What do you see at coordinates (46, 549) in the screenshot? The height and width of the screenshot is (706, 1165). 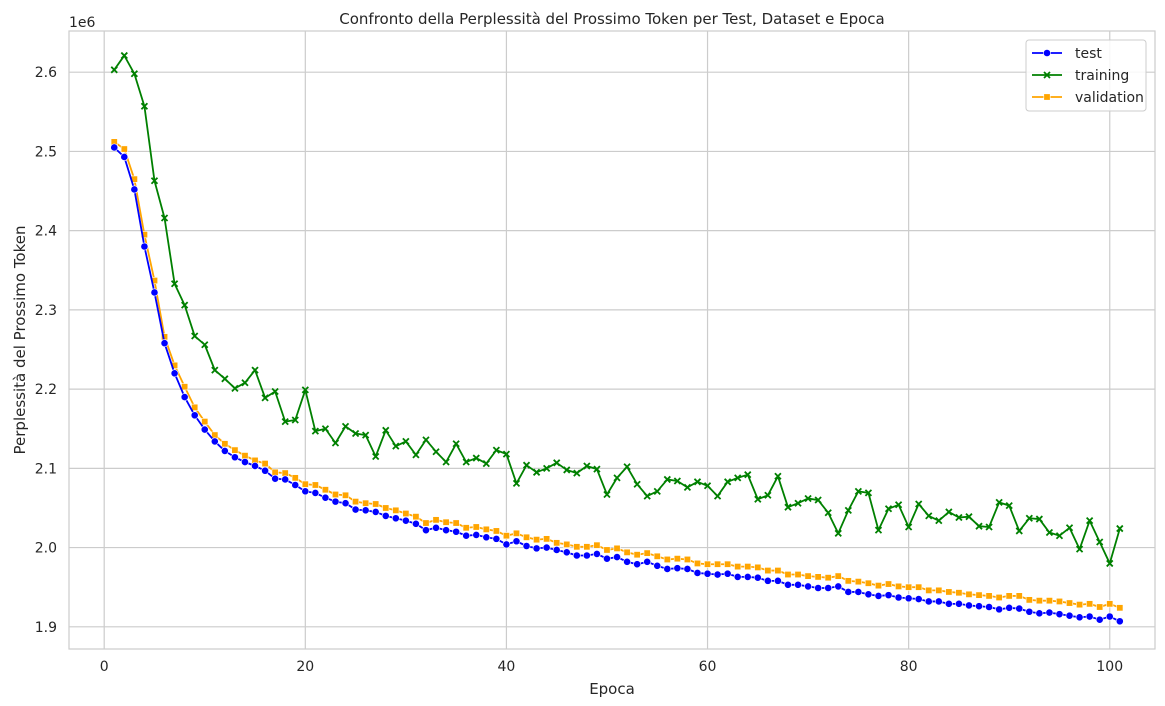 I see `y-tick-label: 2.0` at bounding box center [46, 549].